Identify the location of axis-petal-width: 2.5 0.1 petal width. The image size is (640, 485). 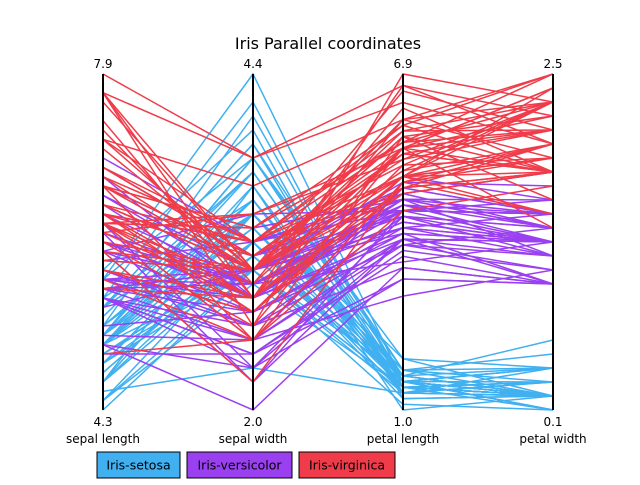
(552, 251).